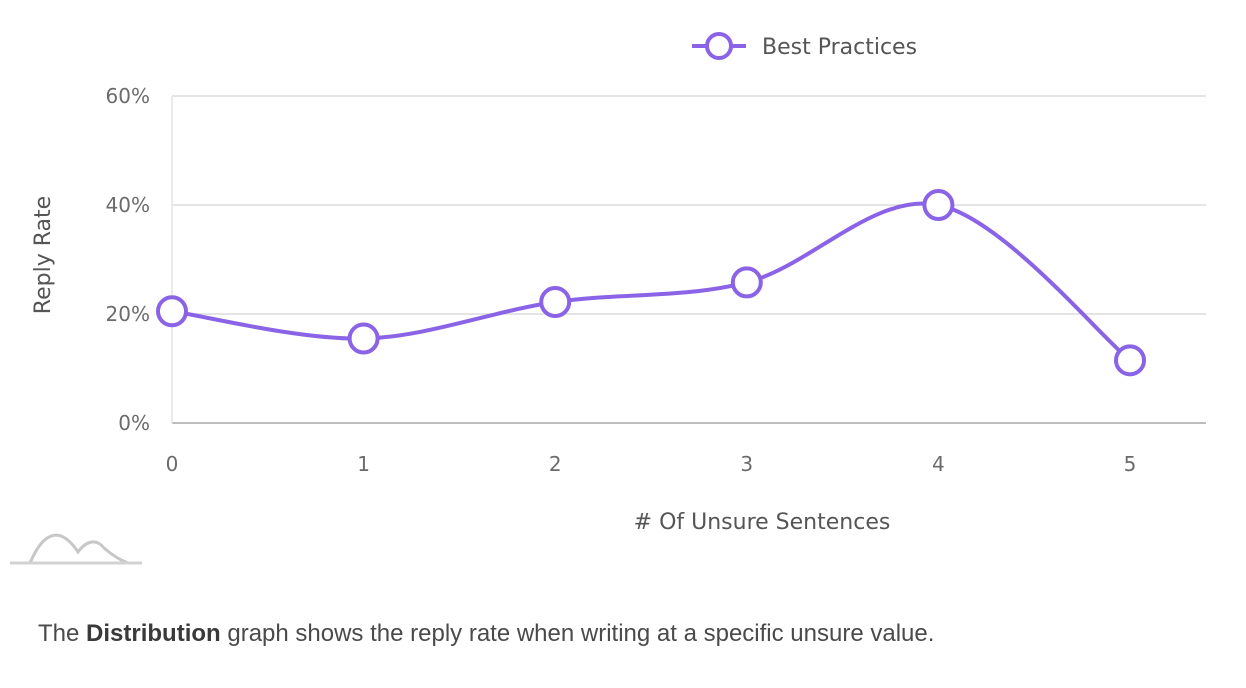  I want to click on y-axis-label: Reply Rate, so click(43, 255).